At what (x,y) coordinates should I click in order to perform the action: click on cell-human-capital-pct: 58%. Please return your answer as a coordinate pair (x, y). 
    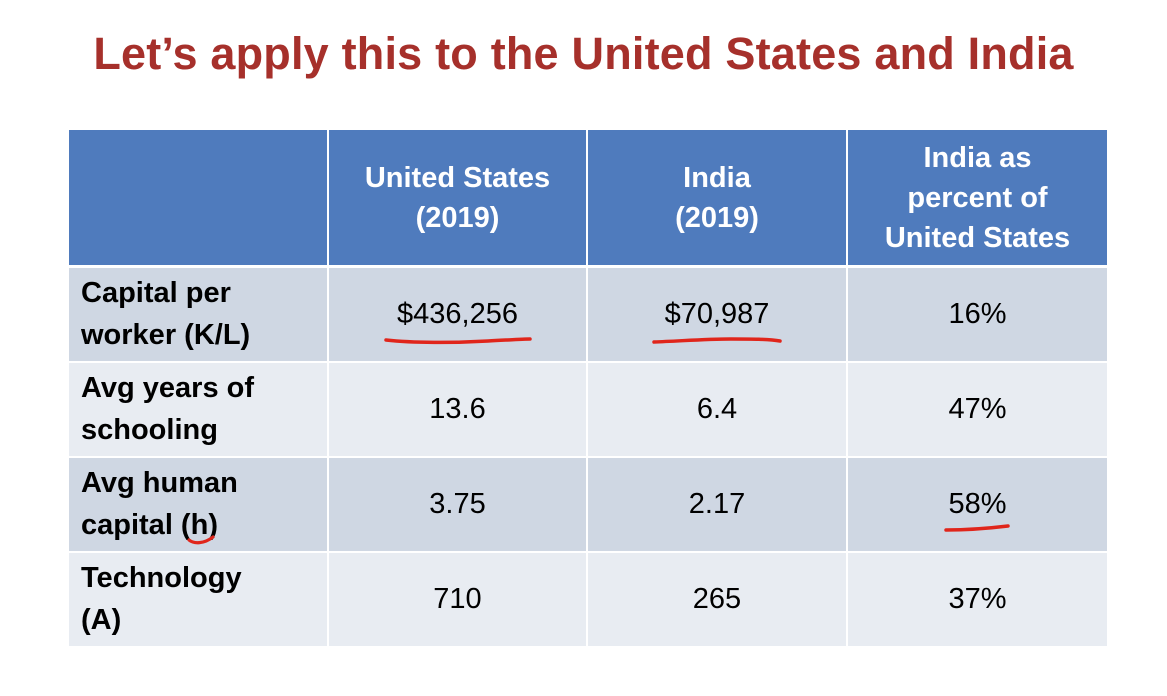
    Looking at the image, I should click on (977, 504).